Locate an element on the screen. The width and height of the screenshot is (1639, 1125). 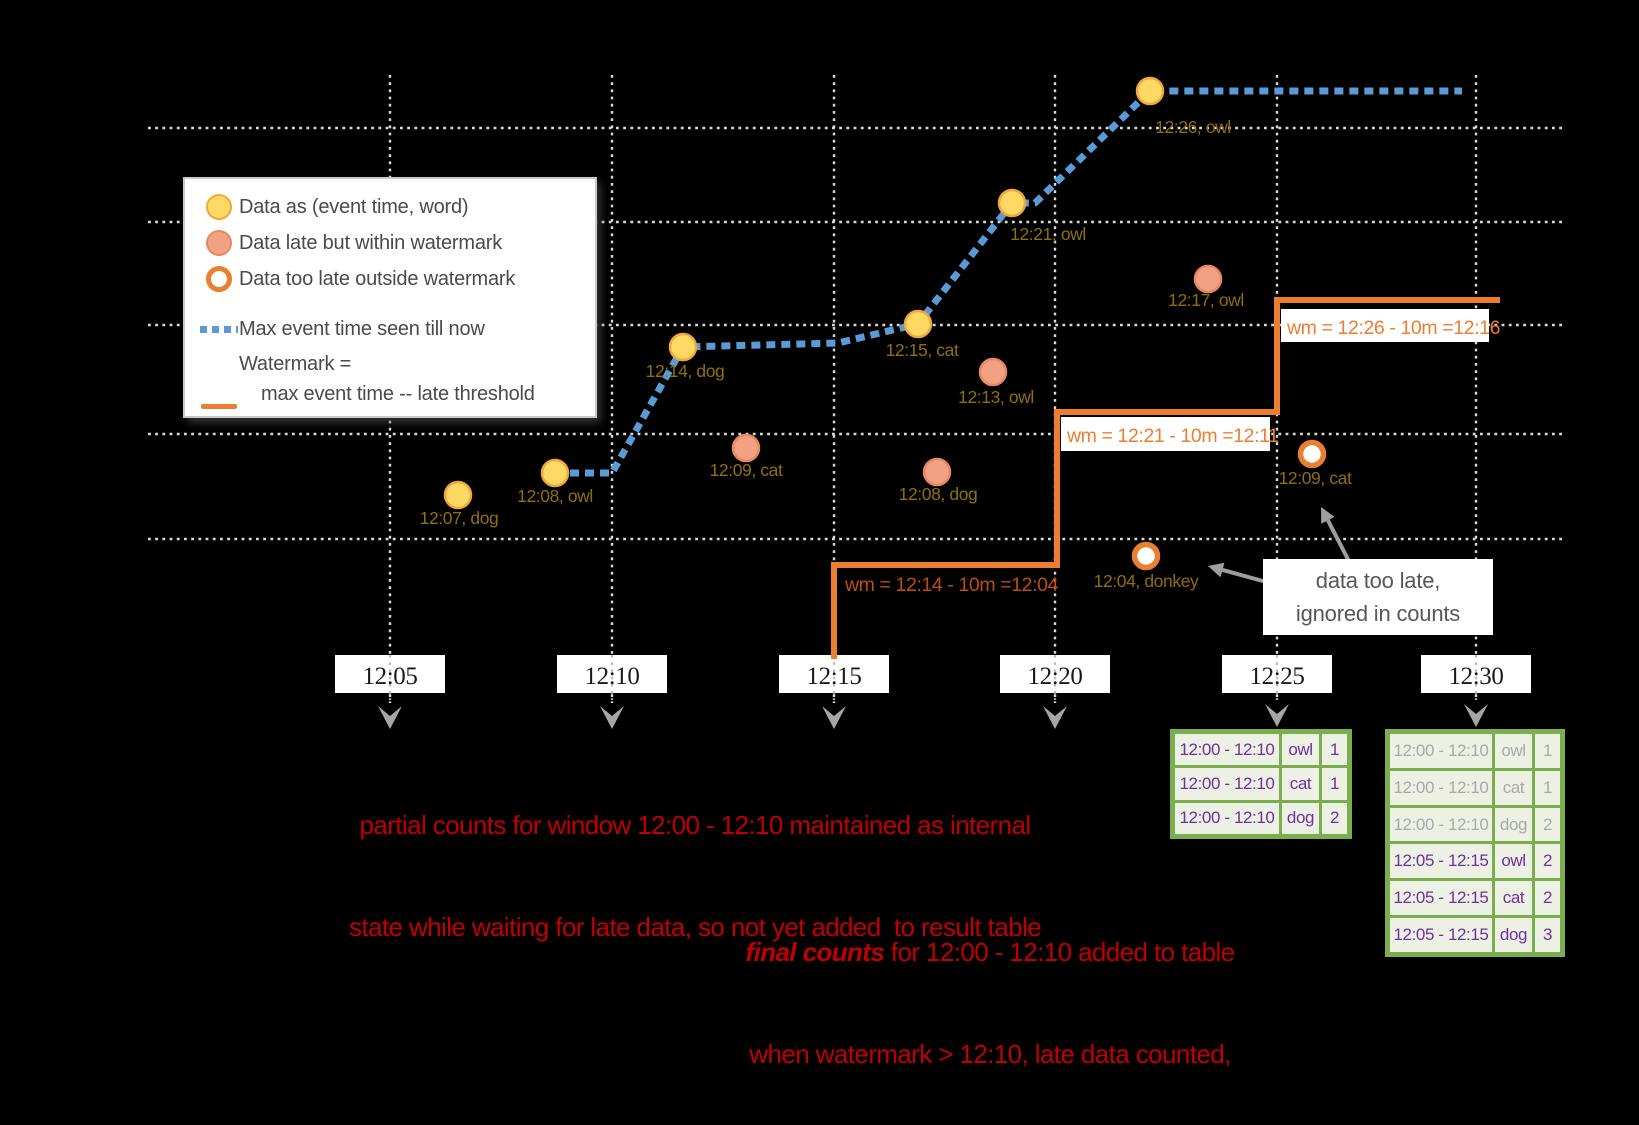
axis-tick-label: 12:05 is located at coordinates (390, 676).